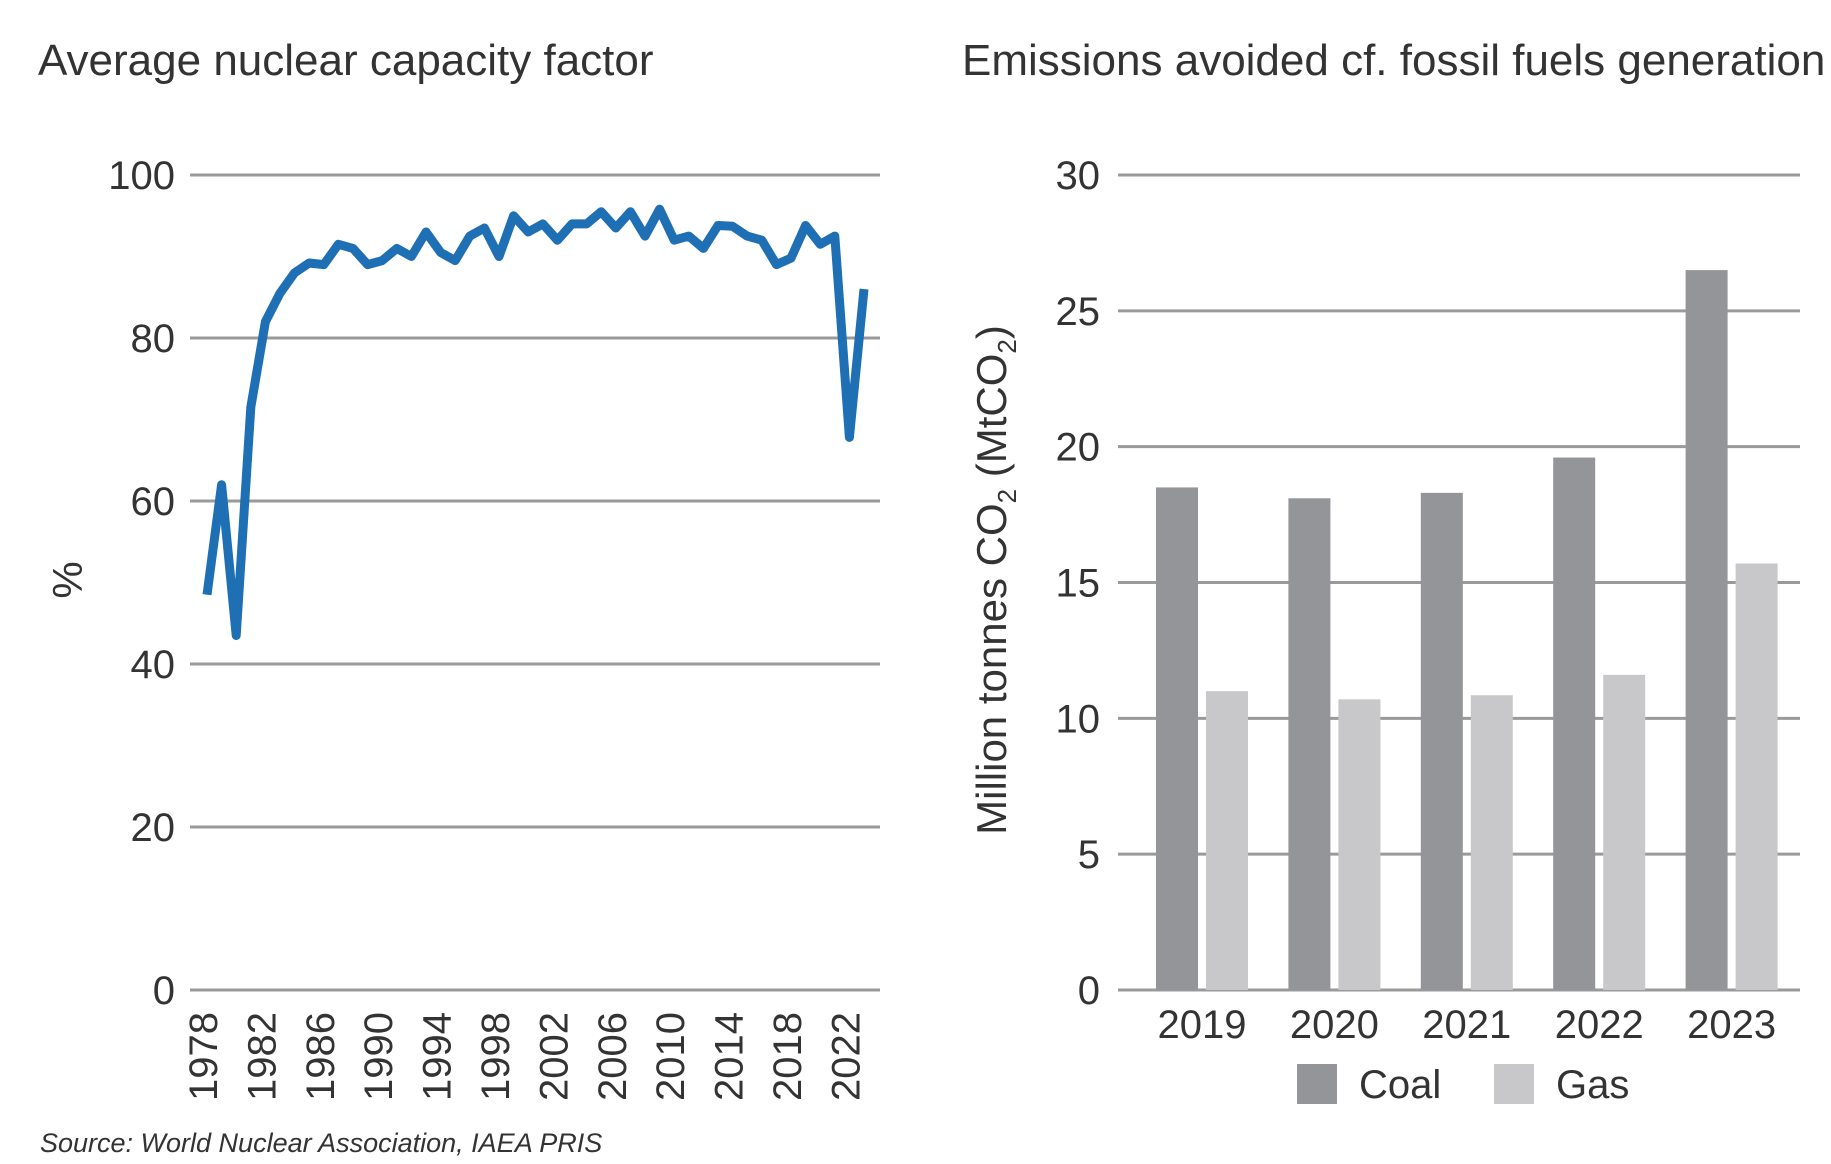 Image resolution: width=1831 pixels, height=1164 pixels. What do you see at coordinates (730, 1056) in the screenshot?
I see `line-chart-x-tick-label: 2014` at bounding box center [730, 1056].